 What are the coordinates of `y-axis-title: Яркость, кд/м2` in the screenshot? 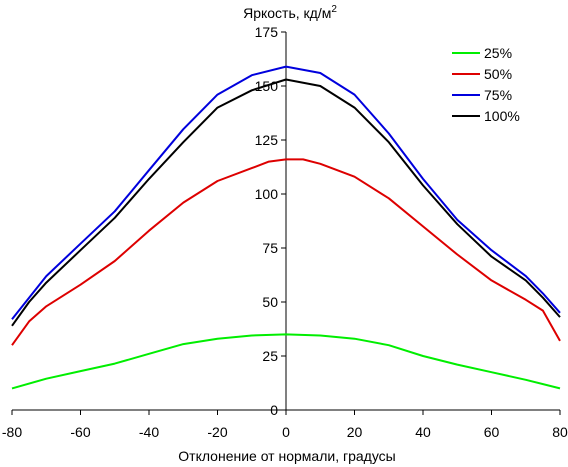 It's located at (290, 12).